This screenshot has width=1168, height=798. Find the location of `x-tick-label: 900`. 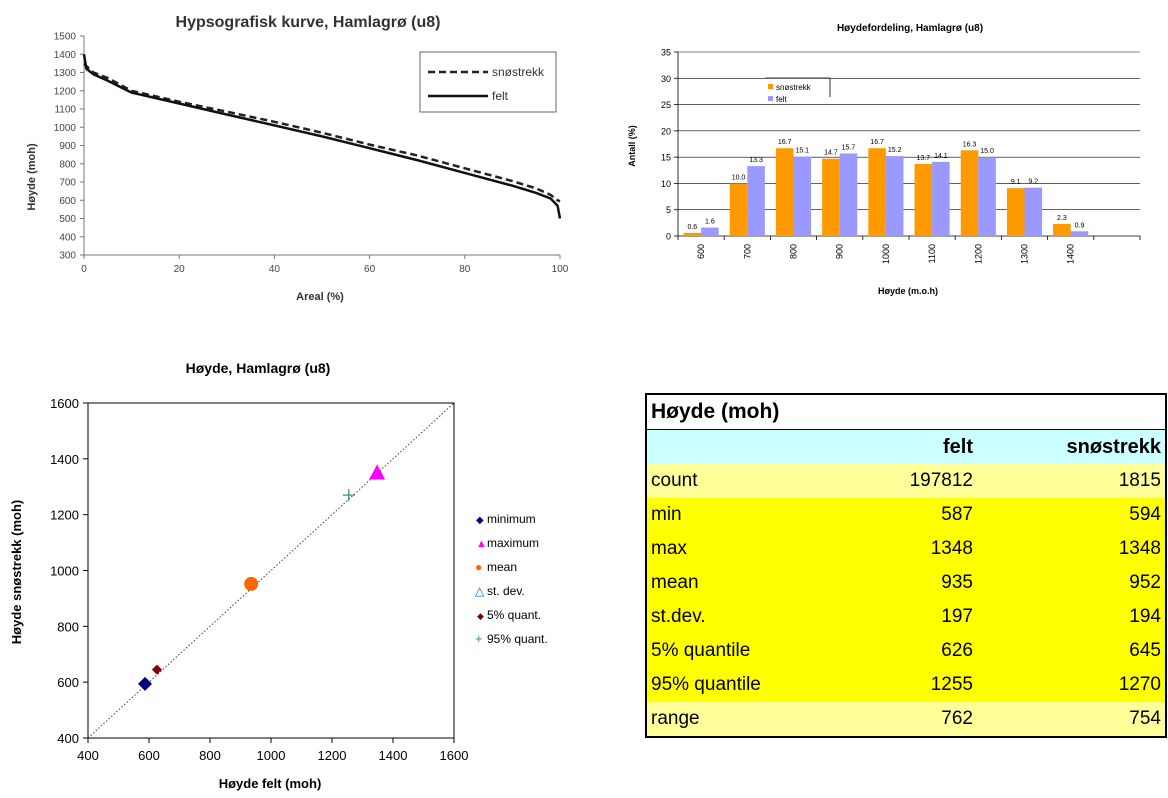

x-tick-label: 900 is located at coordinates (840, 251).